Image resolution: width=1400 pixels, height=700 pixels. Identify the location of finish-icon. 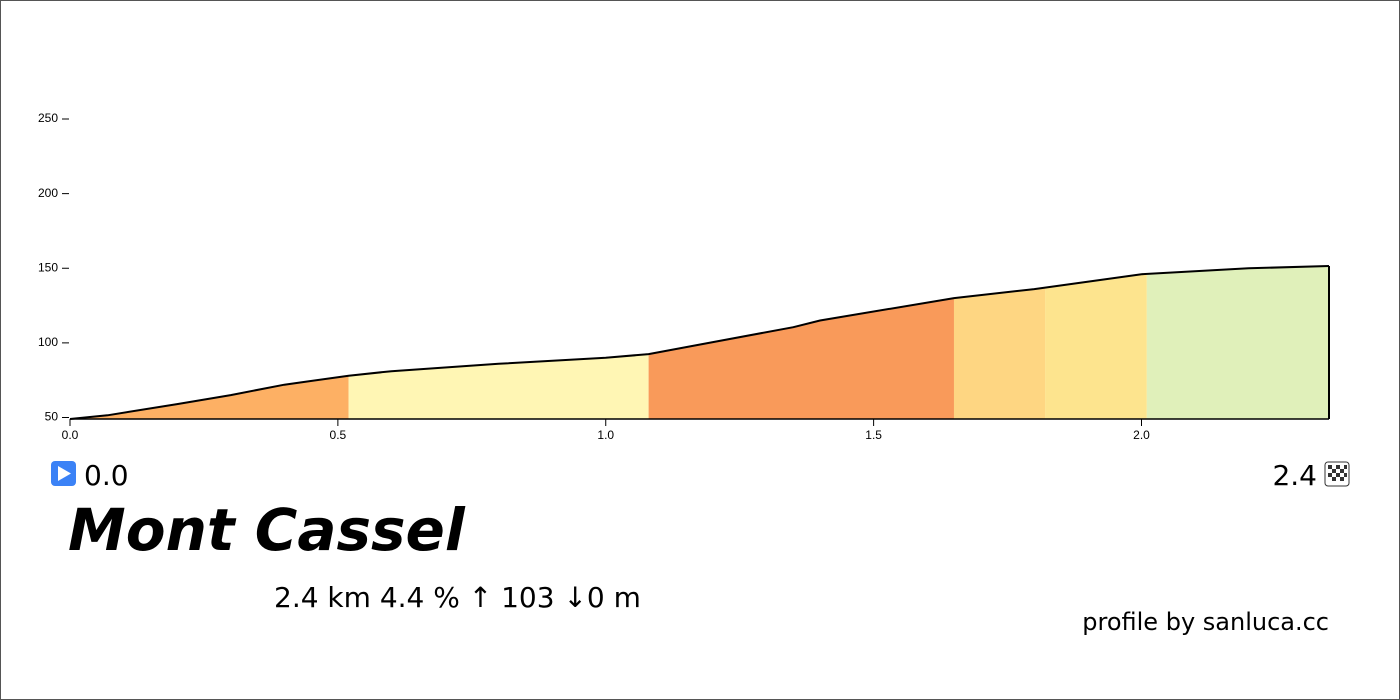
(1337, 474).